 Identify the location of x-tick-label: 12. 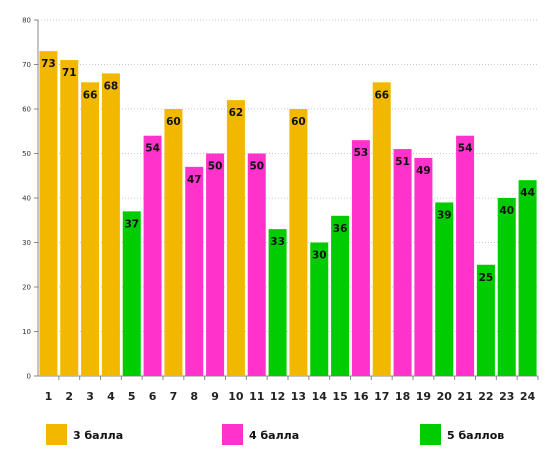
(277, 396).